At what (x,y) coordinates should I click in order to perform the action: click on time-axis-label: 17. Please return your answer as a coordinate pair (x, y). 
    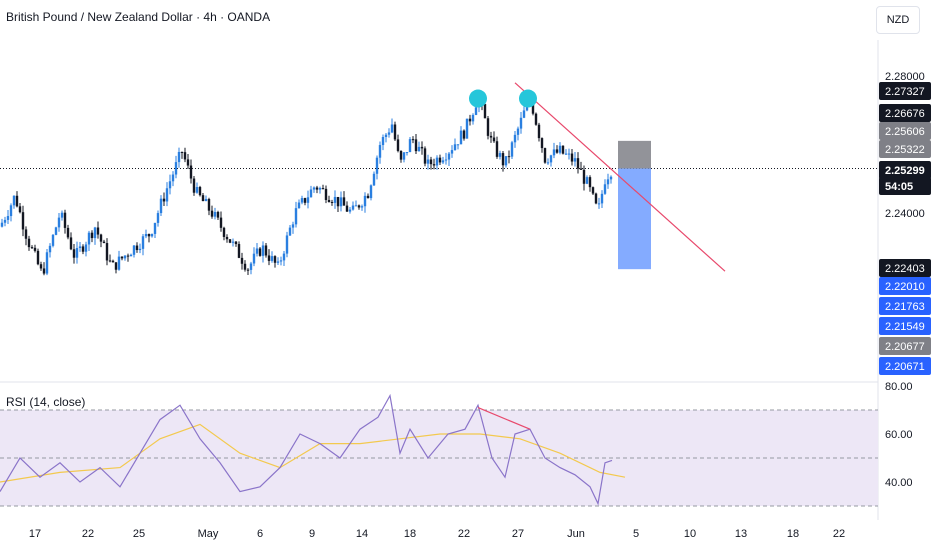
    Looking at the image, I should click on (35, 534).